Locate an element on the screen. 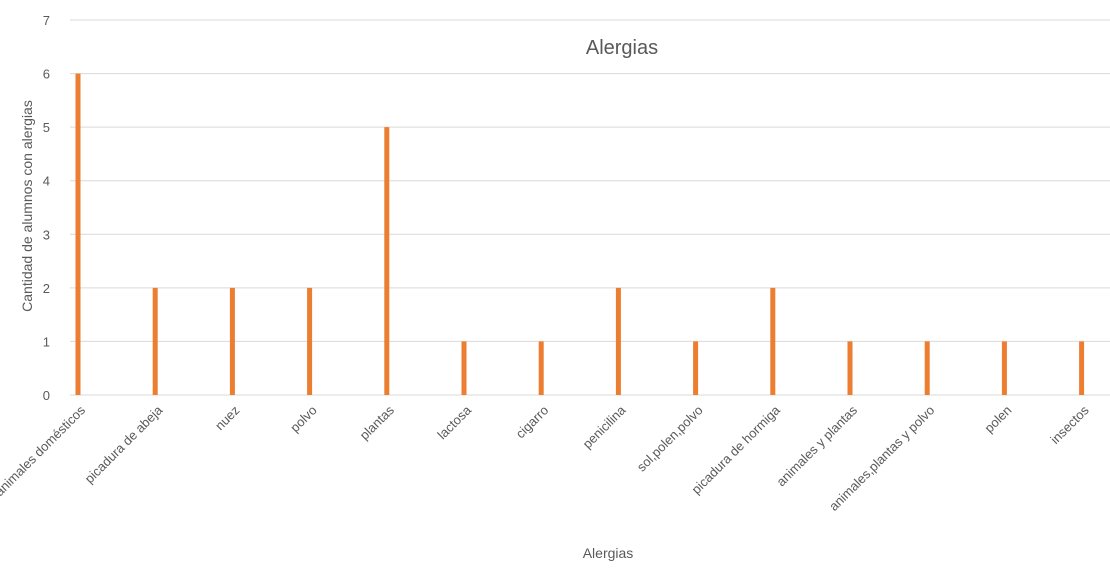 Image resolution: width=1110 pixels, height=568 pixels. y-tick-label: 6 is located at coordinates (46, 74).